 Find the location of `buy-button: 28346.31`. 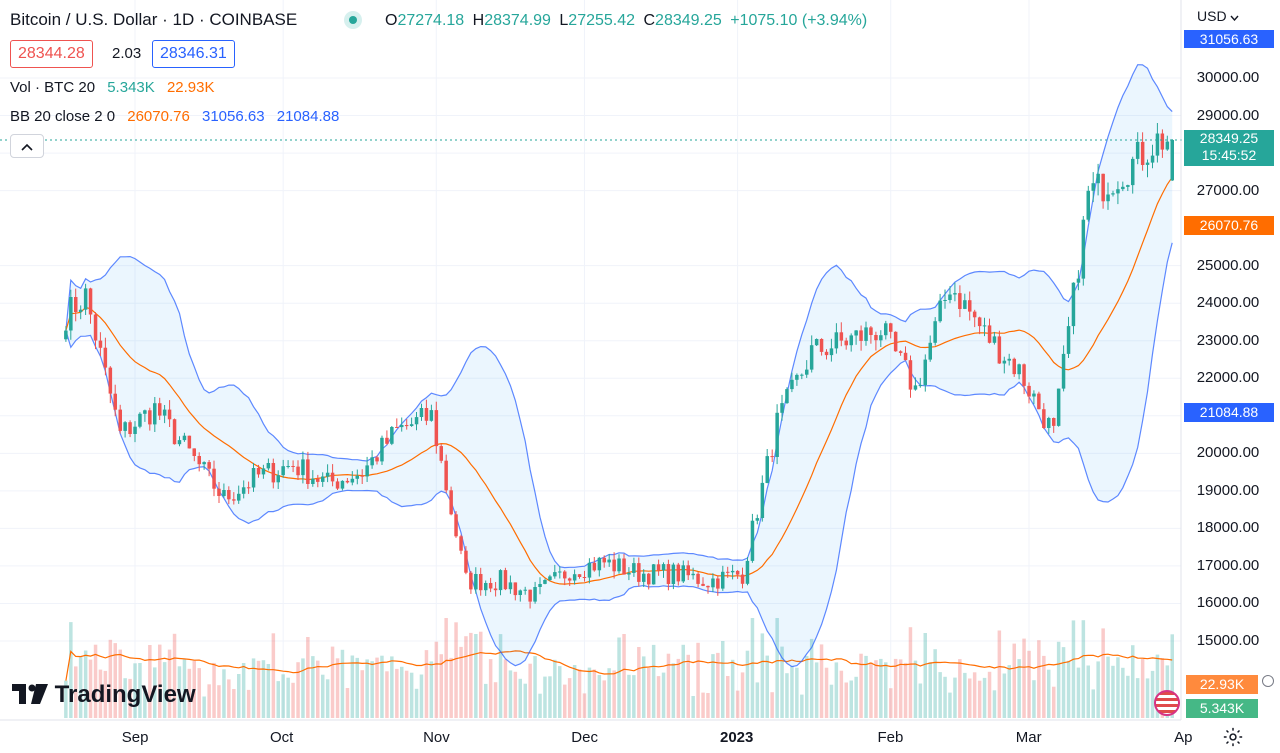

buy-button: 28346.31 is located at coordinates (193, 54).